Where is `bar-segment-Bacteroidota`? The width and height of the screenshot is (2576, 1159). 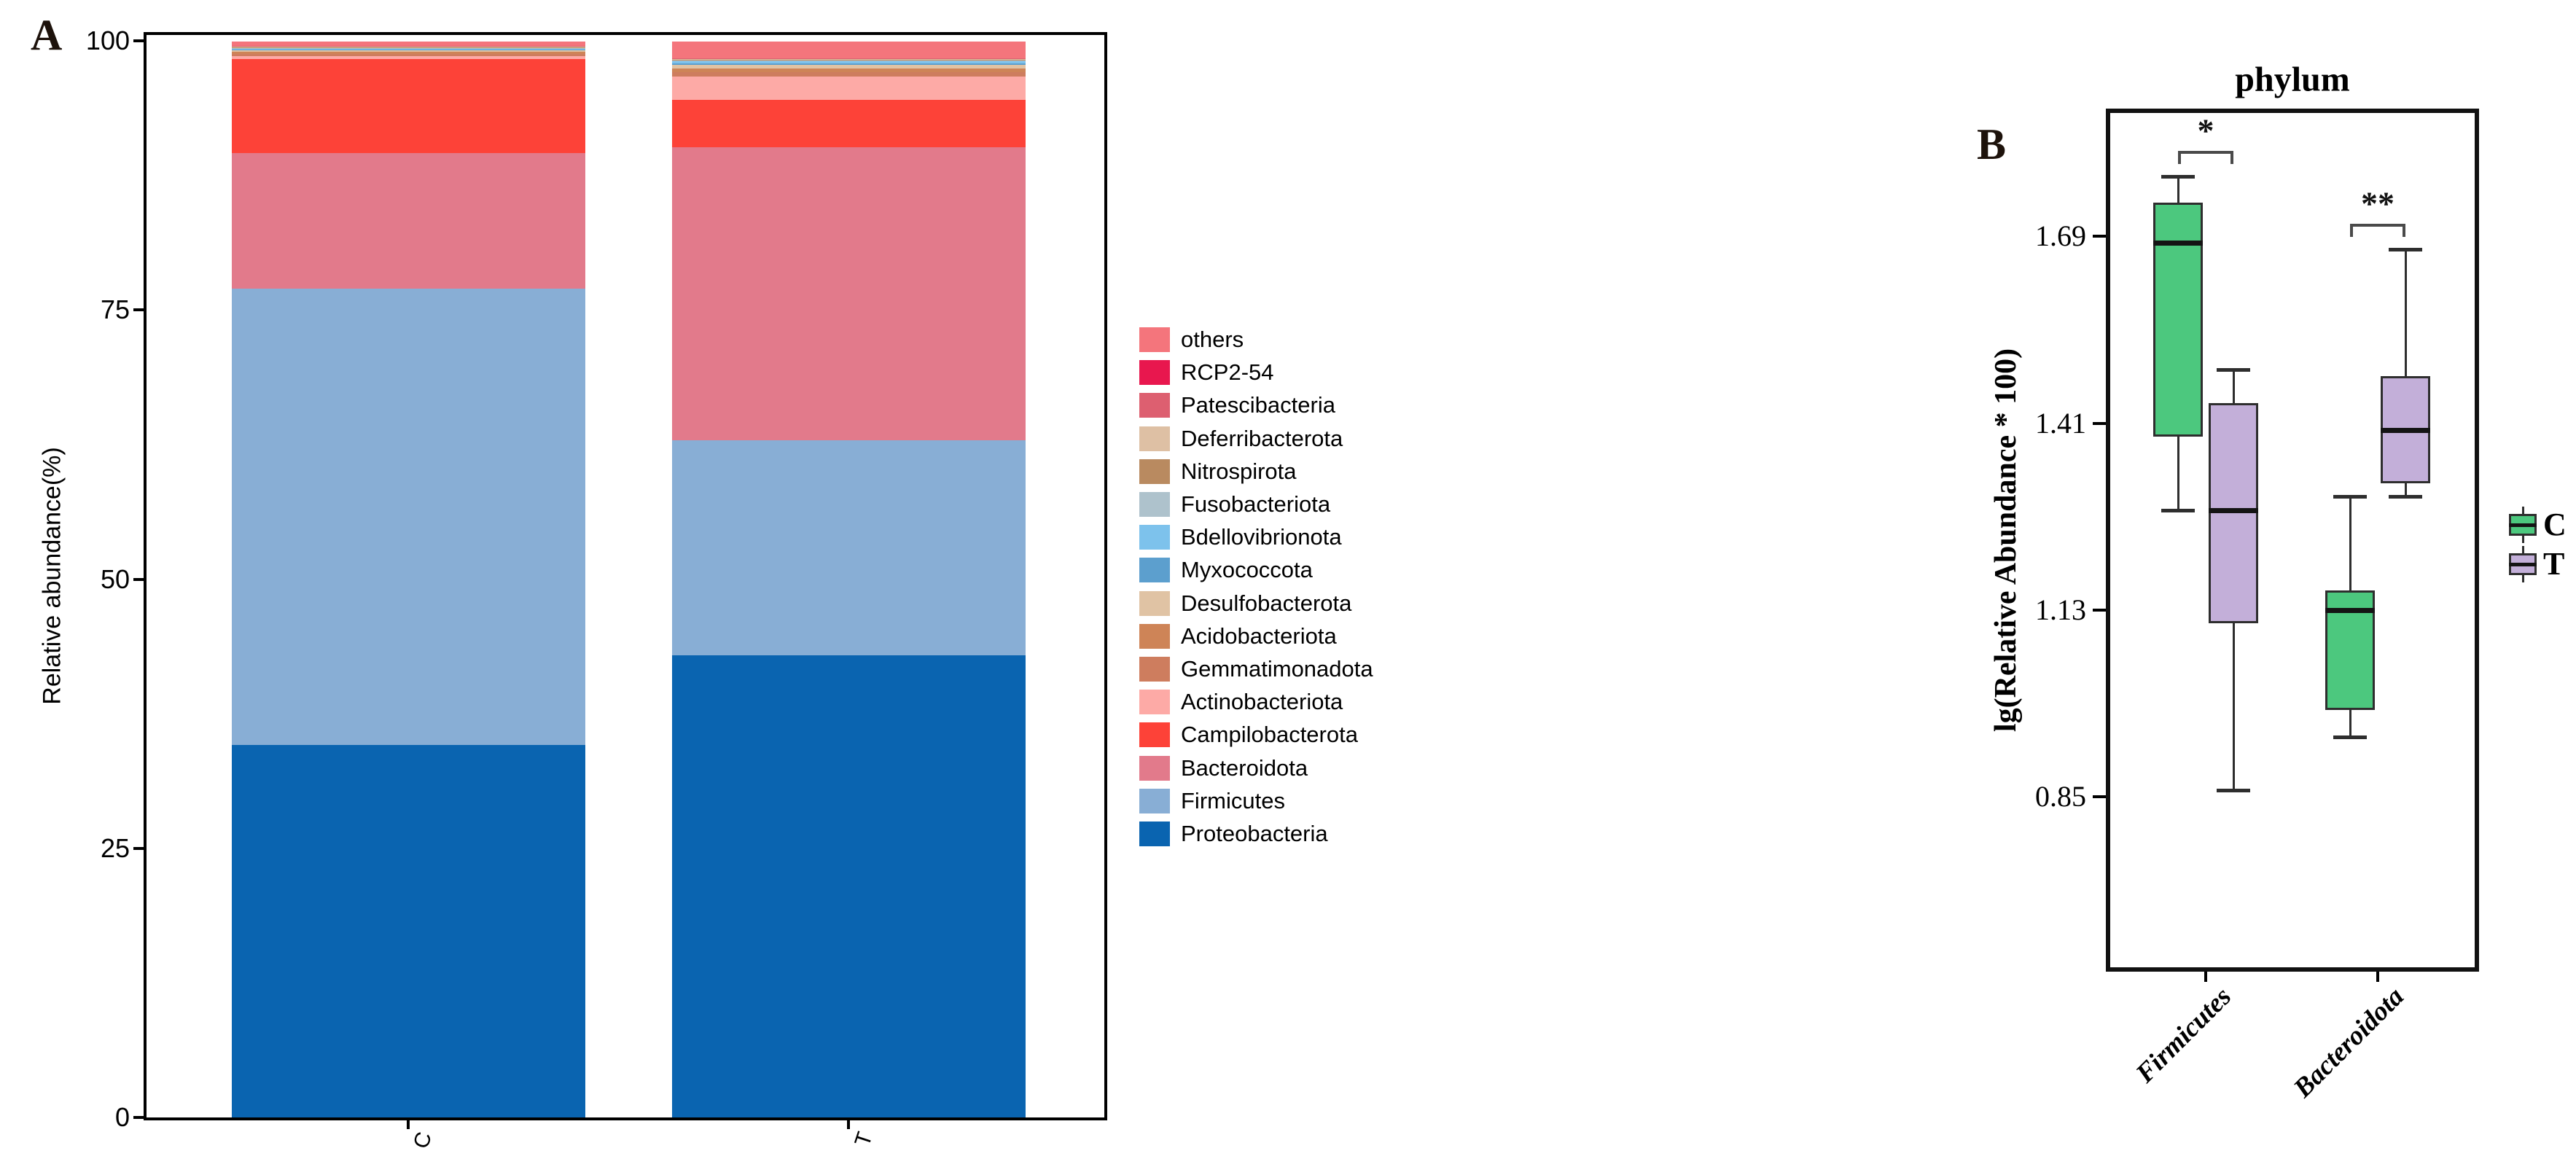 bar-segment-Bacteroidota is located at coordinates (848, 293).